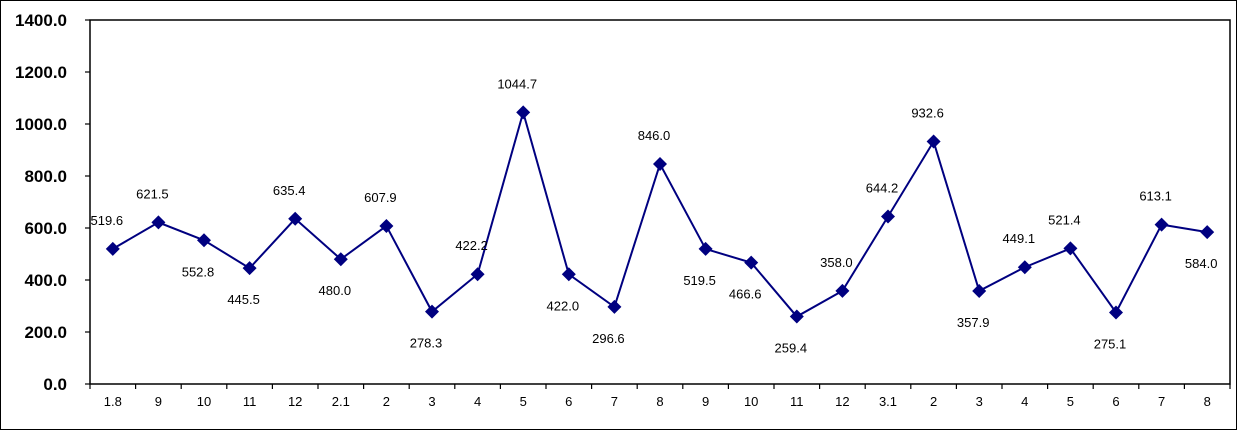 The image size is (1237, 434). Describe the element at coordinates (654, 135) in the screenshot. I see `data-label: 846.0` at that location.